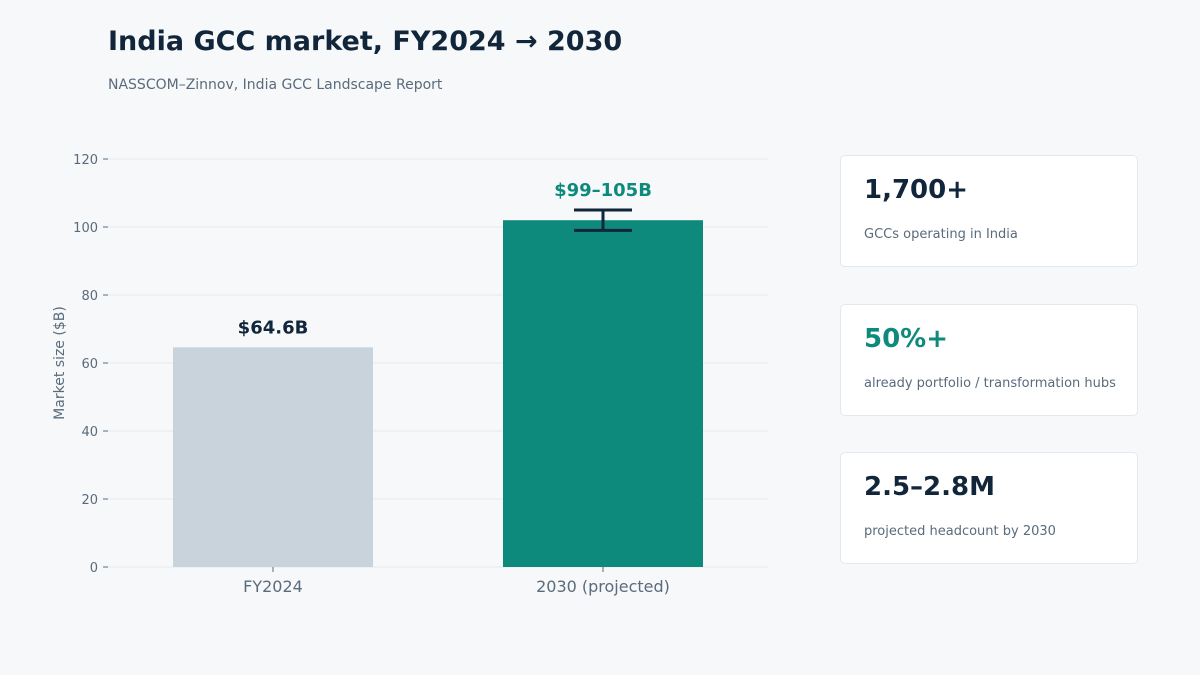 The height and width of the screenshot is (675, 1200). What do you see at coordinates (929, 487) in the screenshot?
I see `stat-value: 2.5–2.8M` at bounding box center [929, 487].